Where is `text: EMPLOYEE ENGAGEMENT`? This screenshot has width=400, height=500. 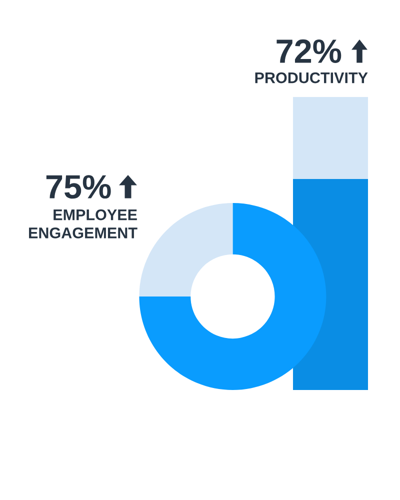
text: EMPLOYEE ENGAGEMENT is located at coordinates (83, 223).